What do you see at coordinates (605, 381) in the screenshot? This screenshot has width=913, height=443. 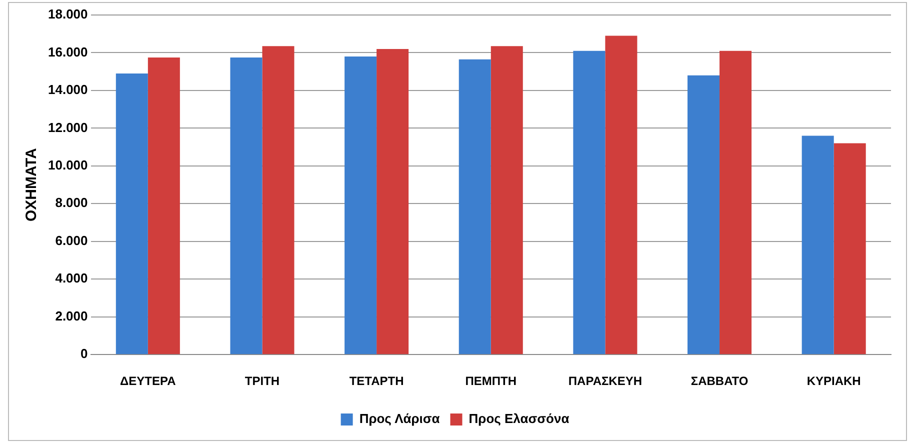 I see `x-tick-label: ΠΑΡΑΣΚΕΥΗ` at bounding box center [605, 381].